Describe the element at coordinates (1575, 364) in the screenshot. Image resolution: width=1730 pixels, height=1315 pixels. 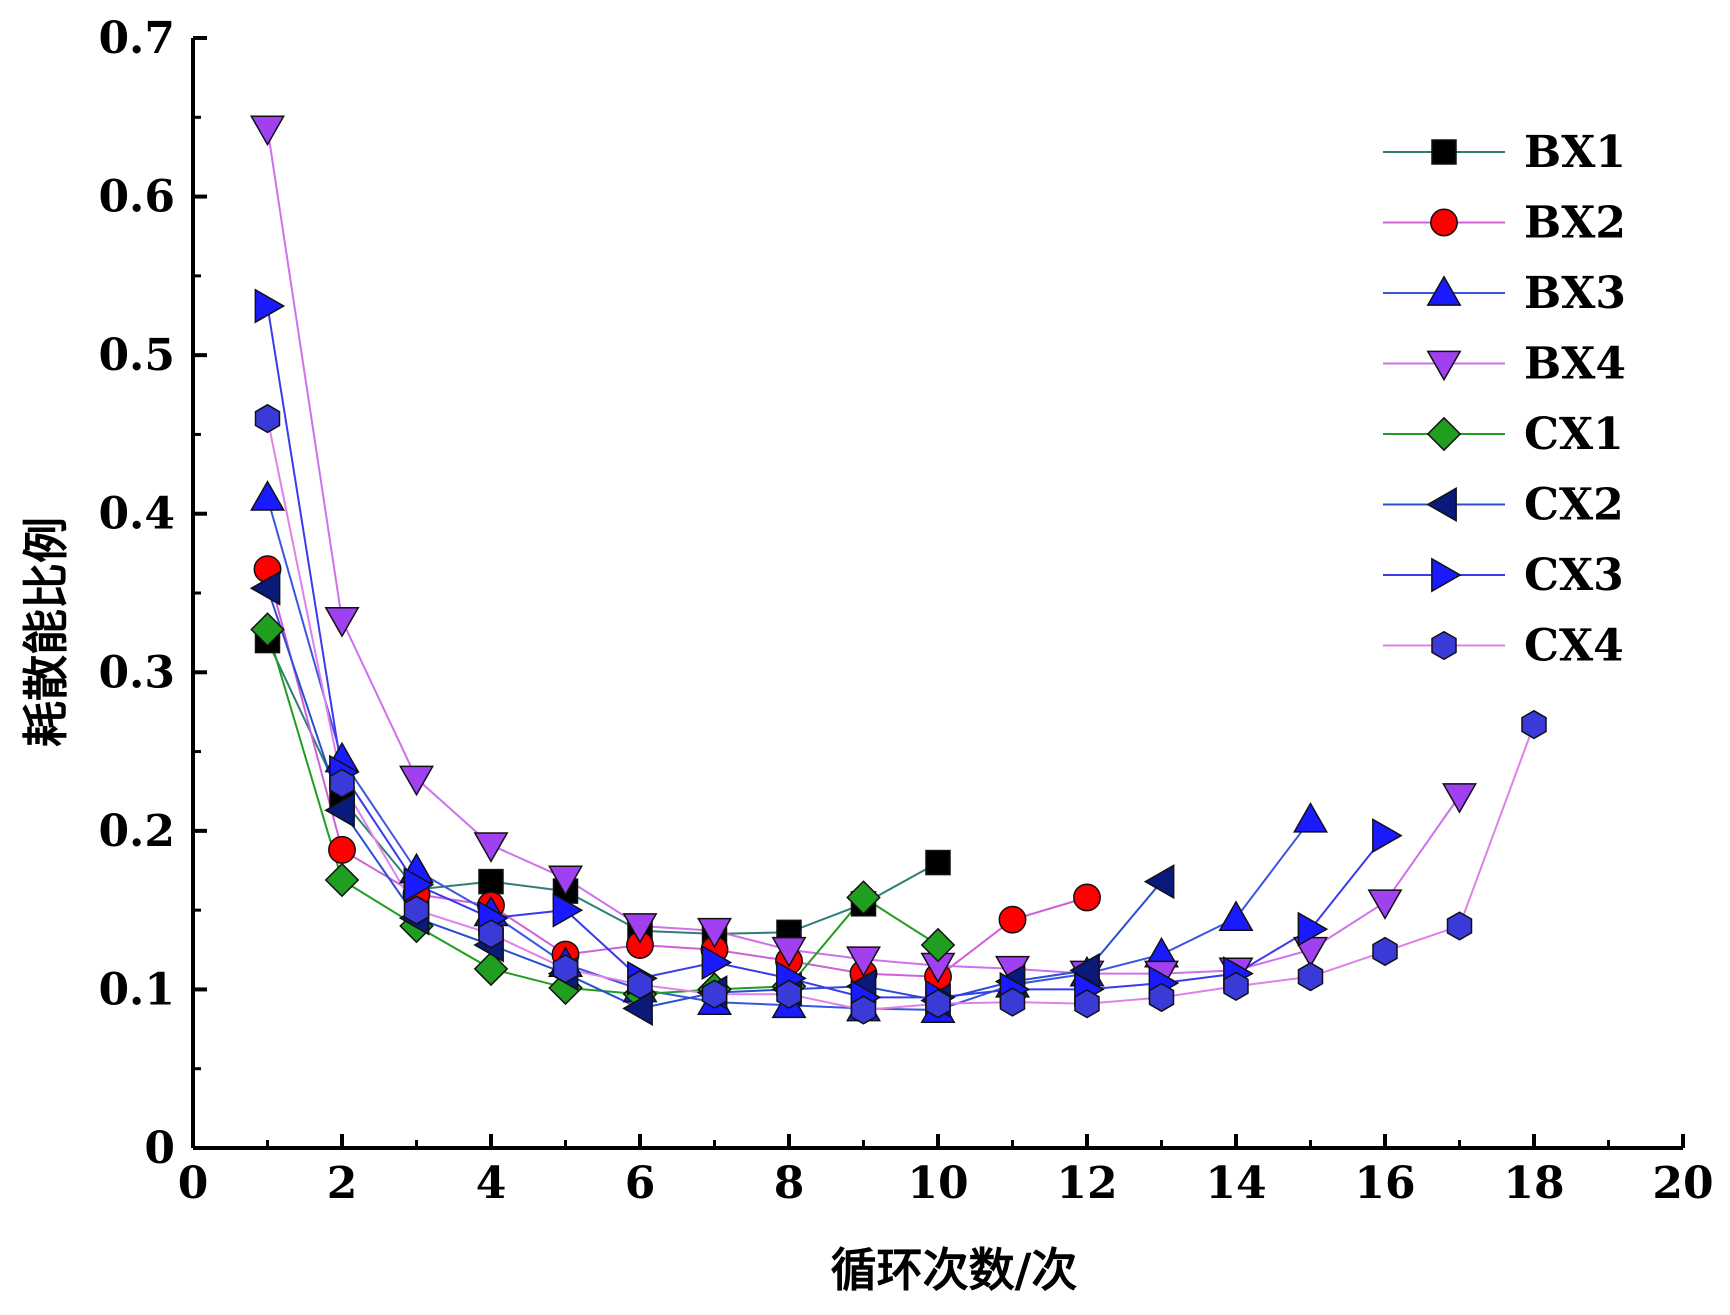
I see `legend-label: BX4` at that location.